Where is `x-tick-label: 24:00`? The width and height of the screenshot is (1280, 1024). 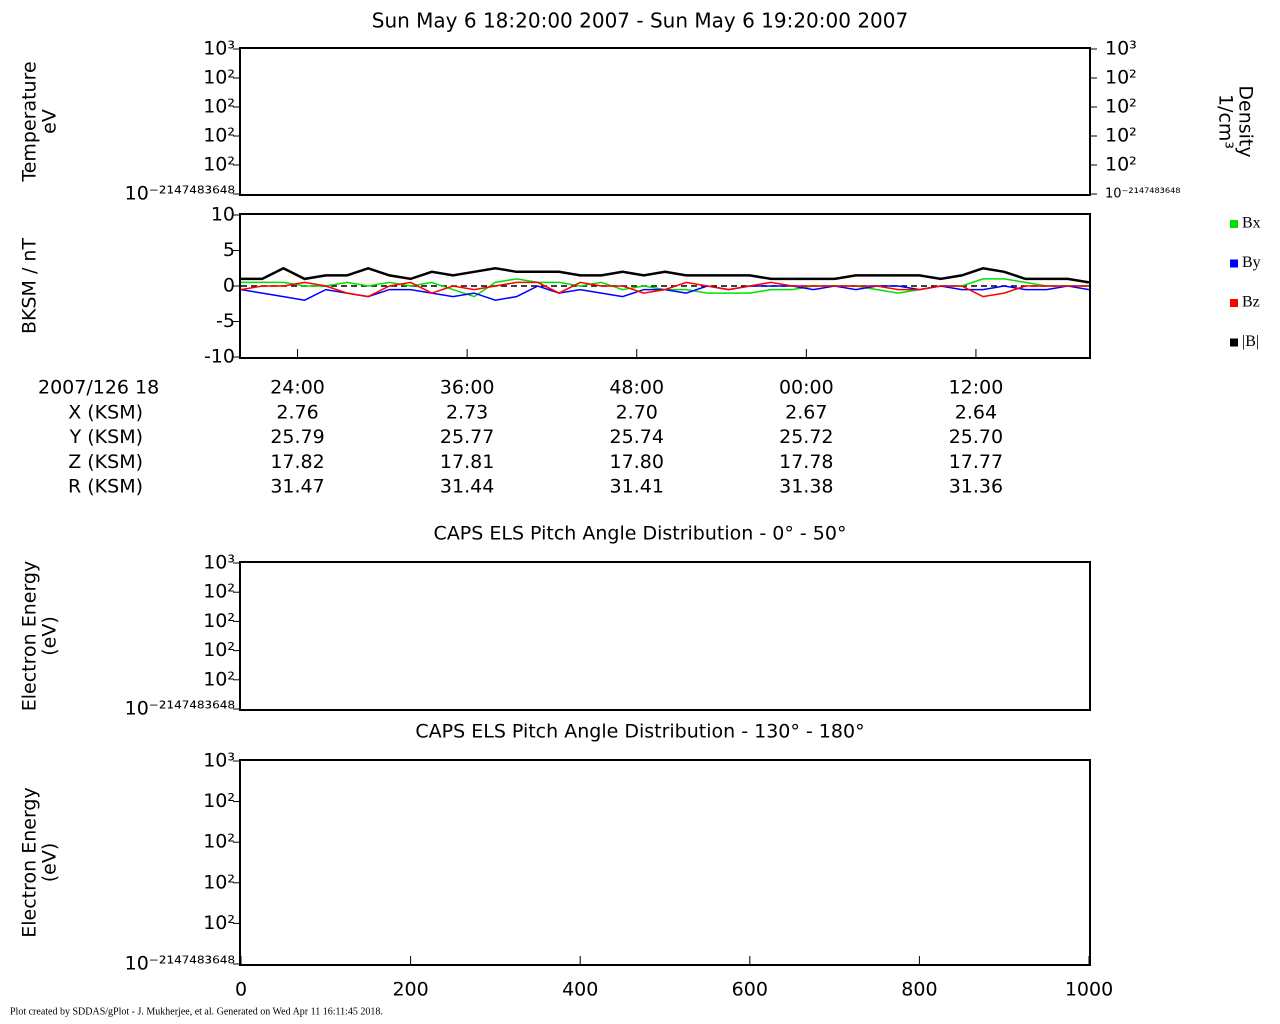
x-tick-label: 24:00 is located at coordinates (297, 388).